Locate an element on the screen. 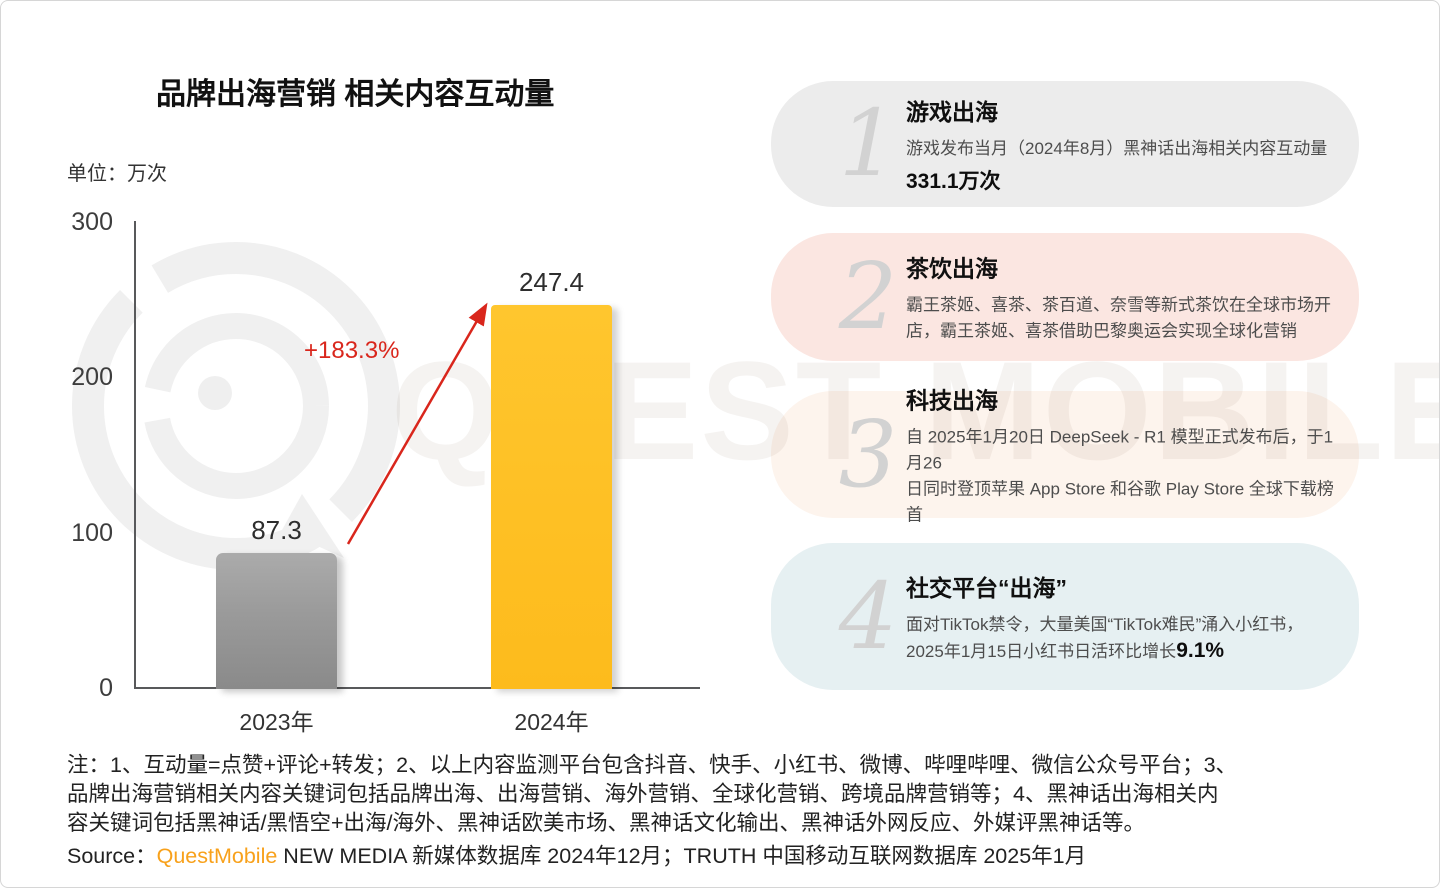  bar-2024 is located at coordinates (551, 496).